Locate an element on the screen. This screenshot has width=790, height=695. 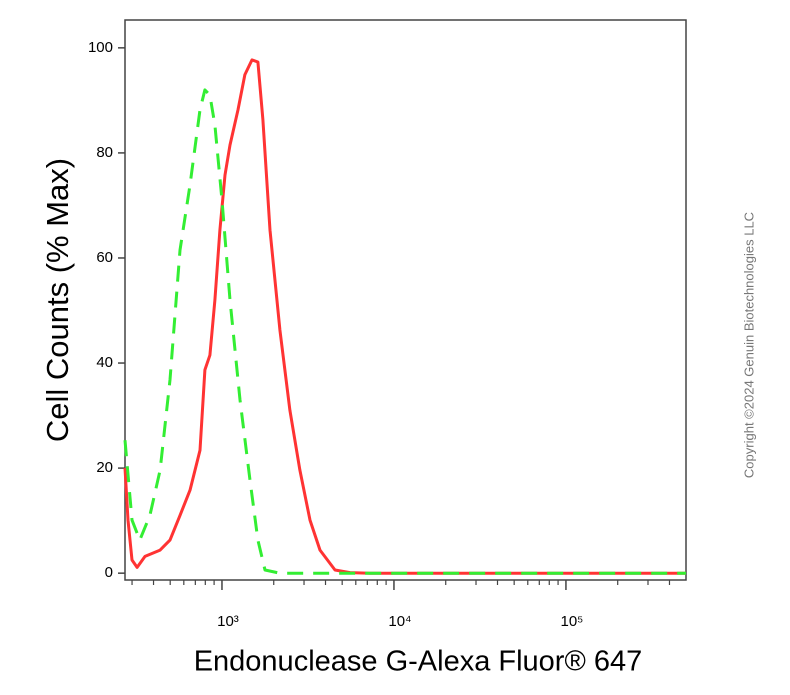
x-axis-label: Endonuclease G-Alexa Fluor® 647 is located at coordinates (418, 662).